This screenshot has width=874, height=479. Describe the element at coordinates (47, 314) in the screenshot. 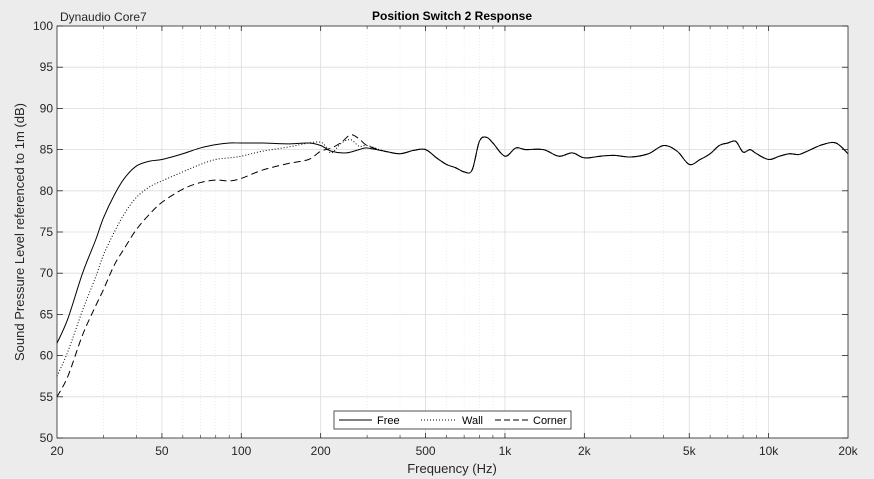

I see `y-tick-label: 65` at that location.